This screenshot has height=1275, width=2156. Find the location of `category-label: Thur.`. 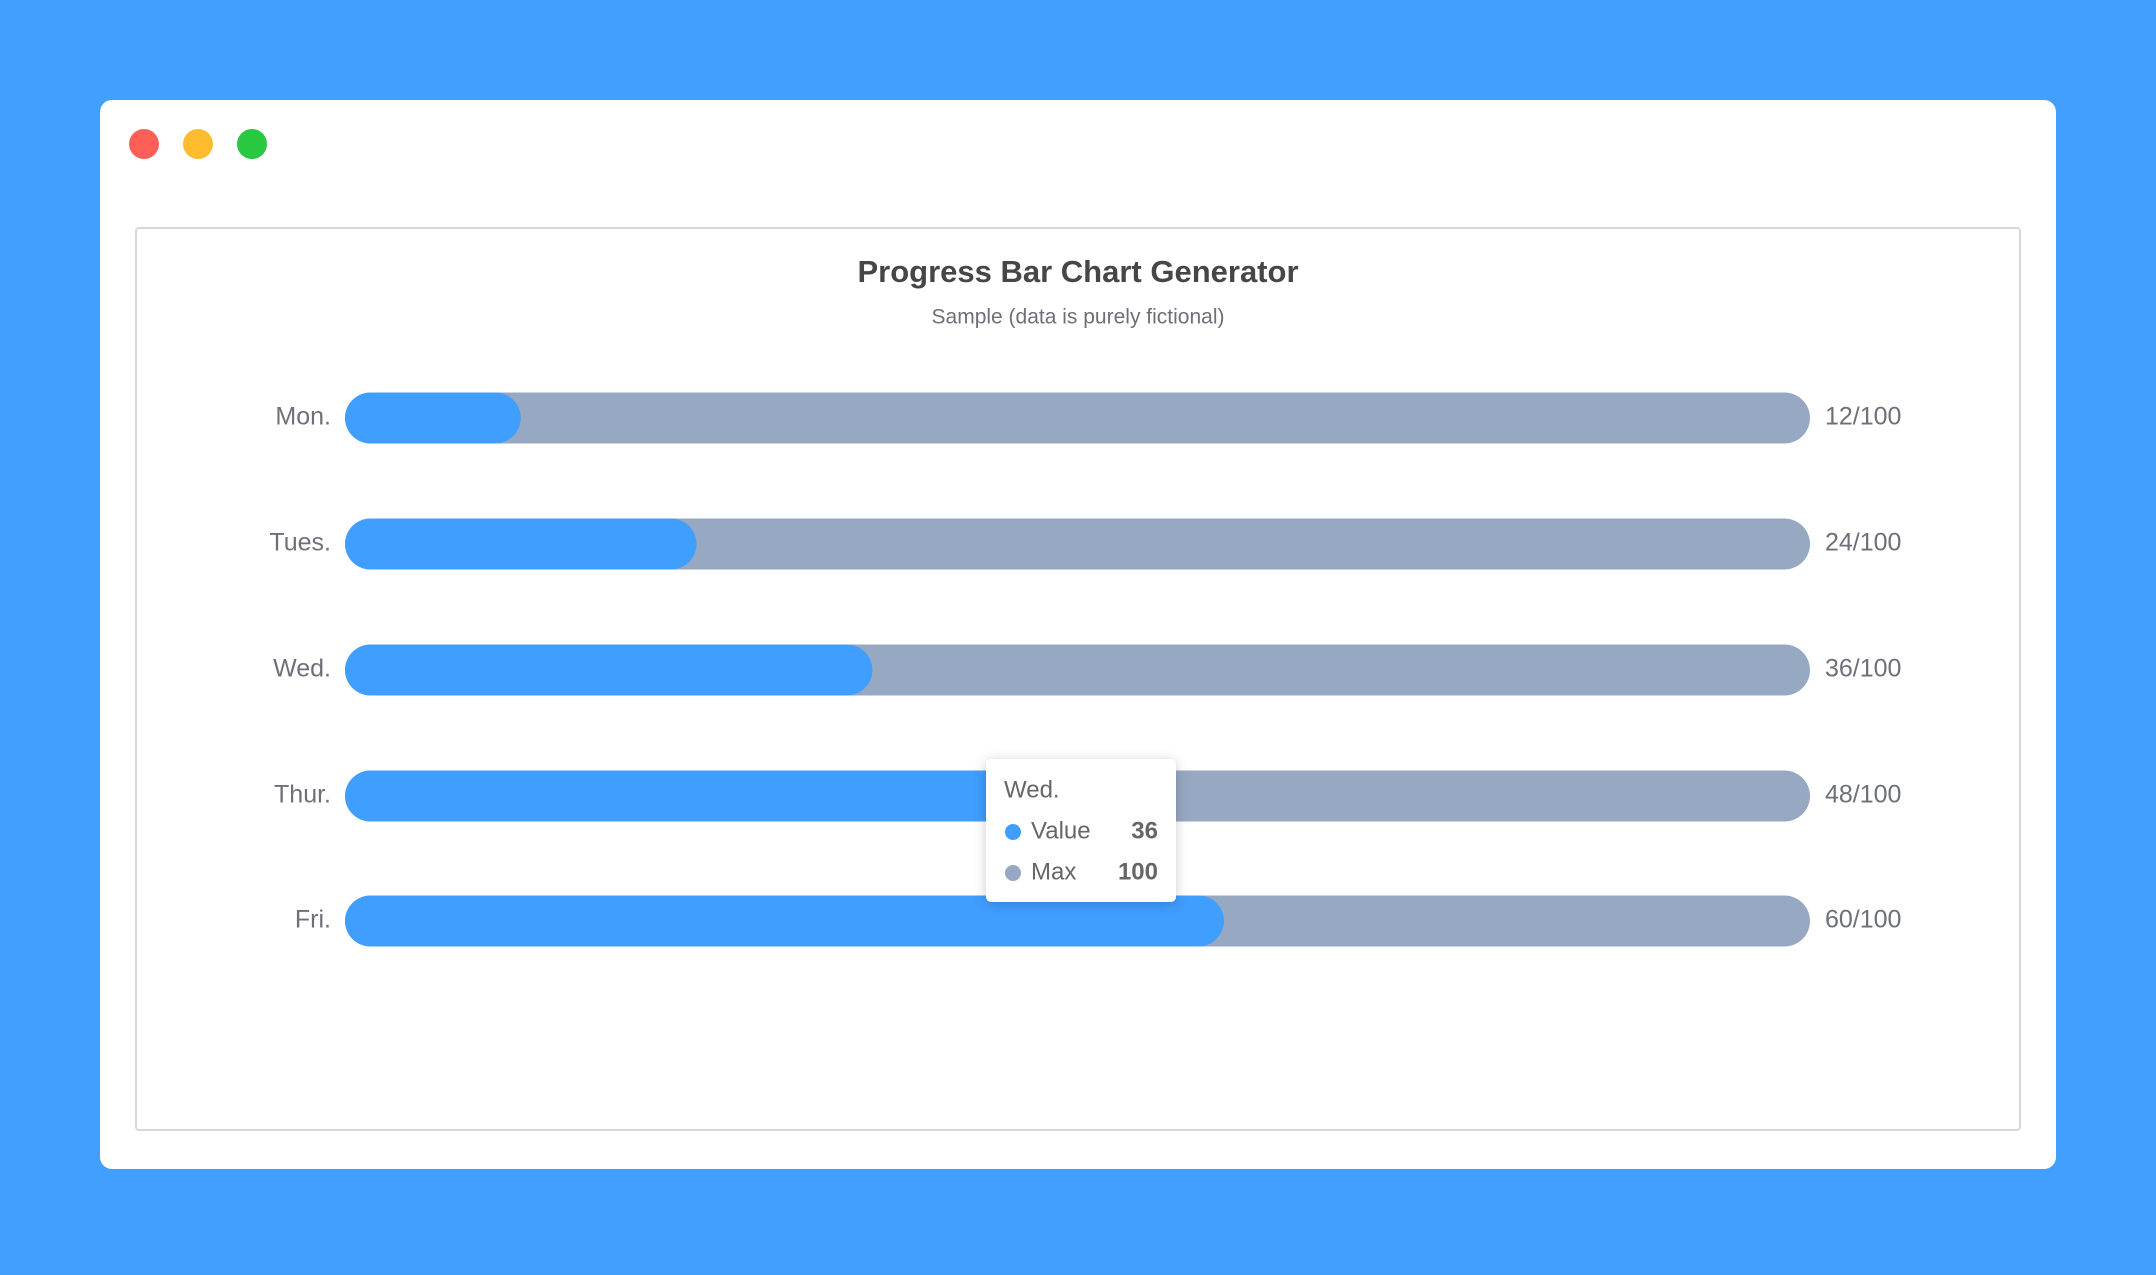

category-label: Thur. is located at coordinates (302, 795).